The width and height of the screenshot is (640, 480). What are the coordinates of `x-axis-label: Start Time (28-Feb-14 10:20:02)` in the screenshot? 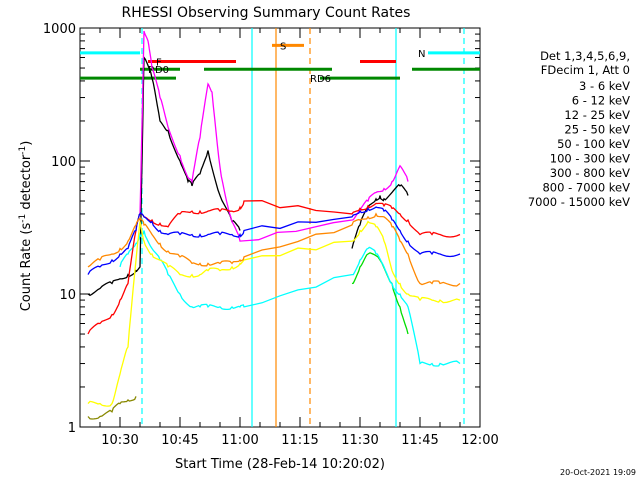 It's located at (280, 464).